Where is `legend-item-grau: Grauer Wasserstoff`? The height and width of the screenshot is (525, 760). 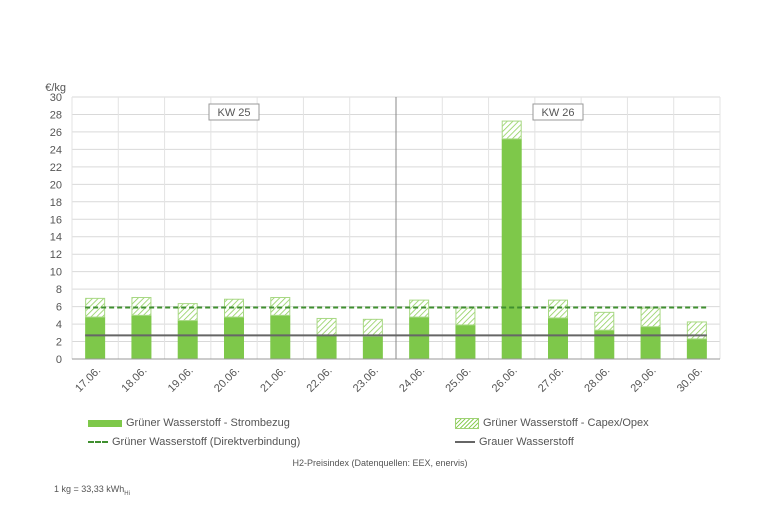 legend-item-grau: Grauer Wasserstoff is located at coordinates (514, 442).